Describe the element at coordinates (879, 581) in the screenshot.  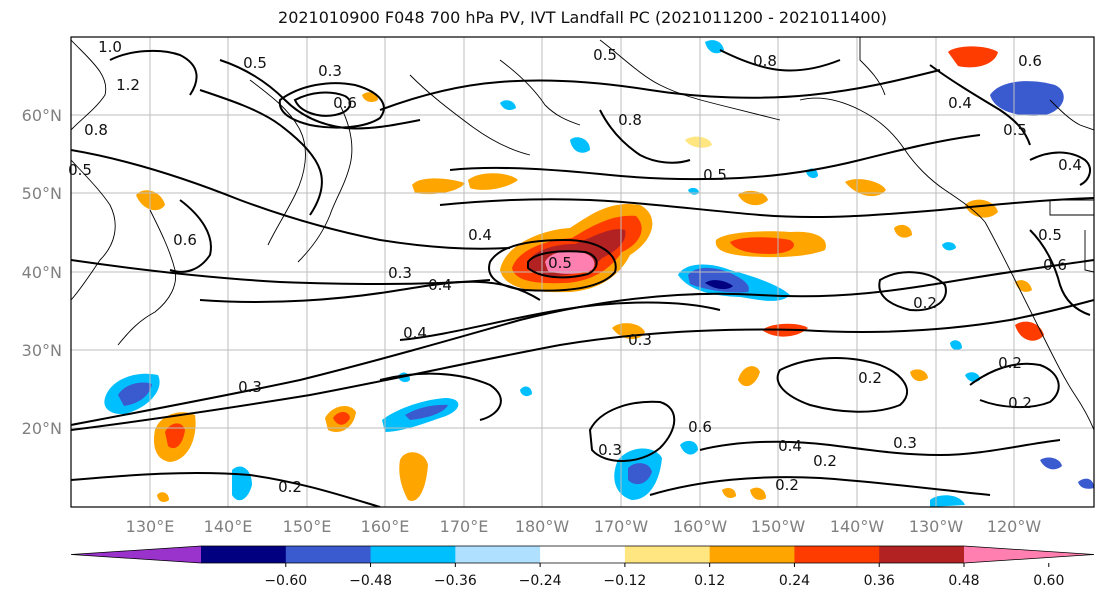
I see `colorbar-tick-label: 0.36` at that location.